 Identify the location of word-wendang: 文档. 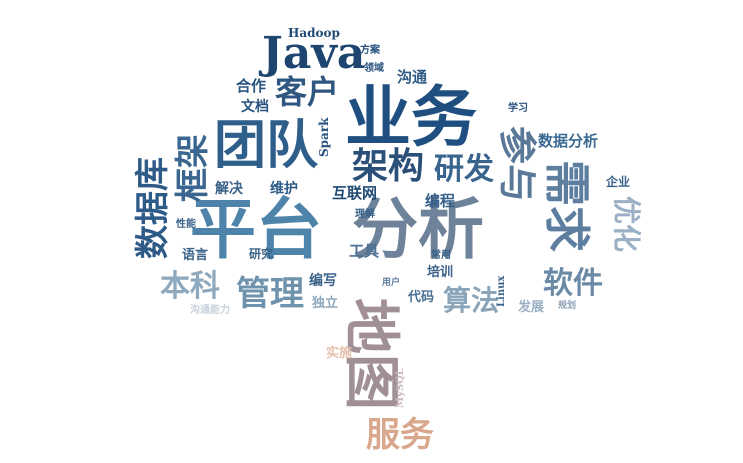
(255, 107).